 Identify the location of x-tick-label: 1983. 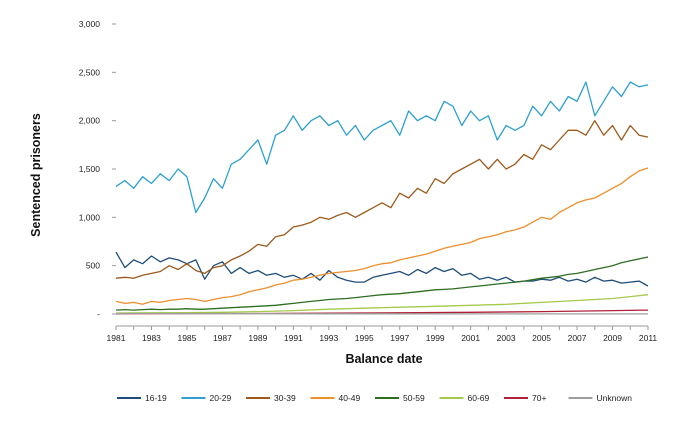
(151, 338).